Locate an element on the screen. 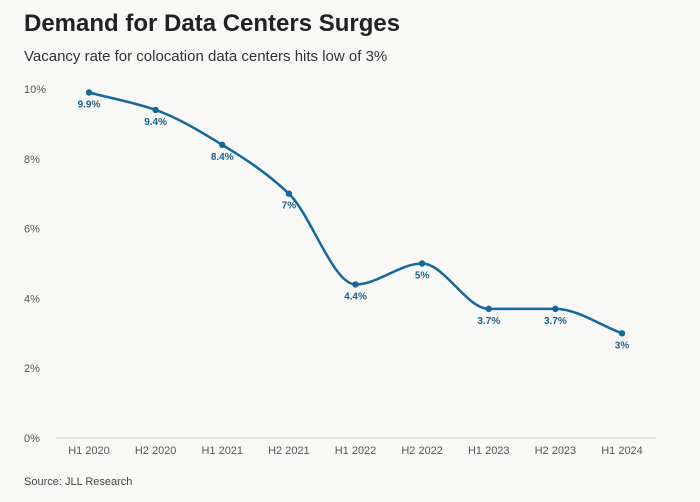 Image resolution: width=700 pixels, height=502 pixels. x-tick-label: H2 2021 is located at coordinates (289, 451).